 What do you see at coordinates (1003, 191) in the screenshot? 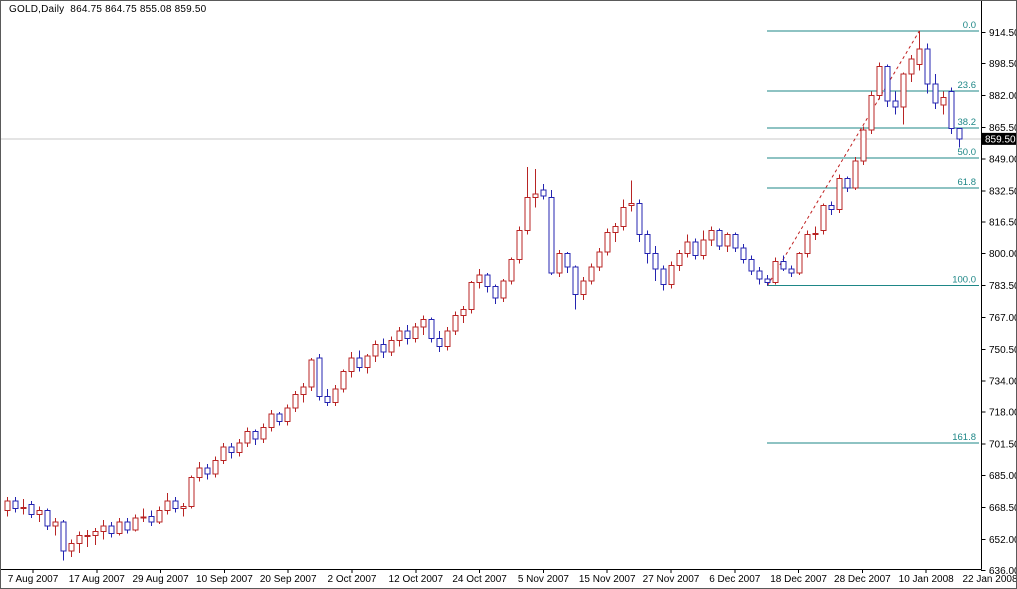
I see `price-axis-label: 832.50` at bounding box center [1003, 191].